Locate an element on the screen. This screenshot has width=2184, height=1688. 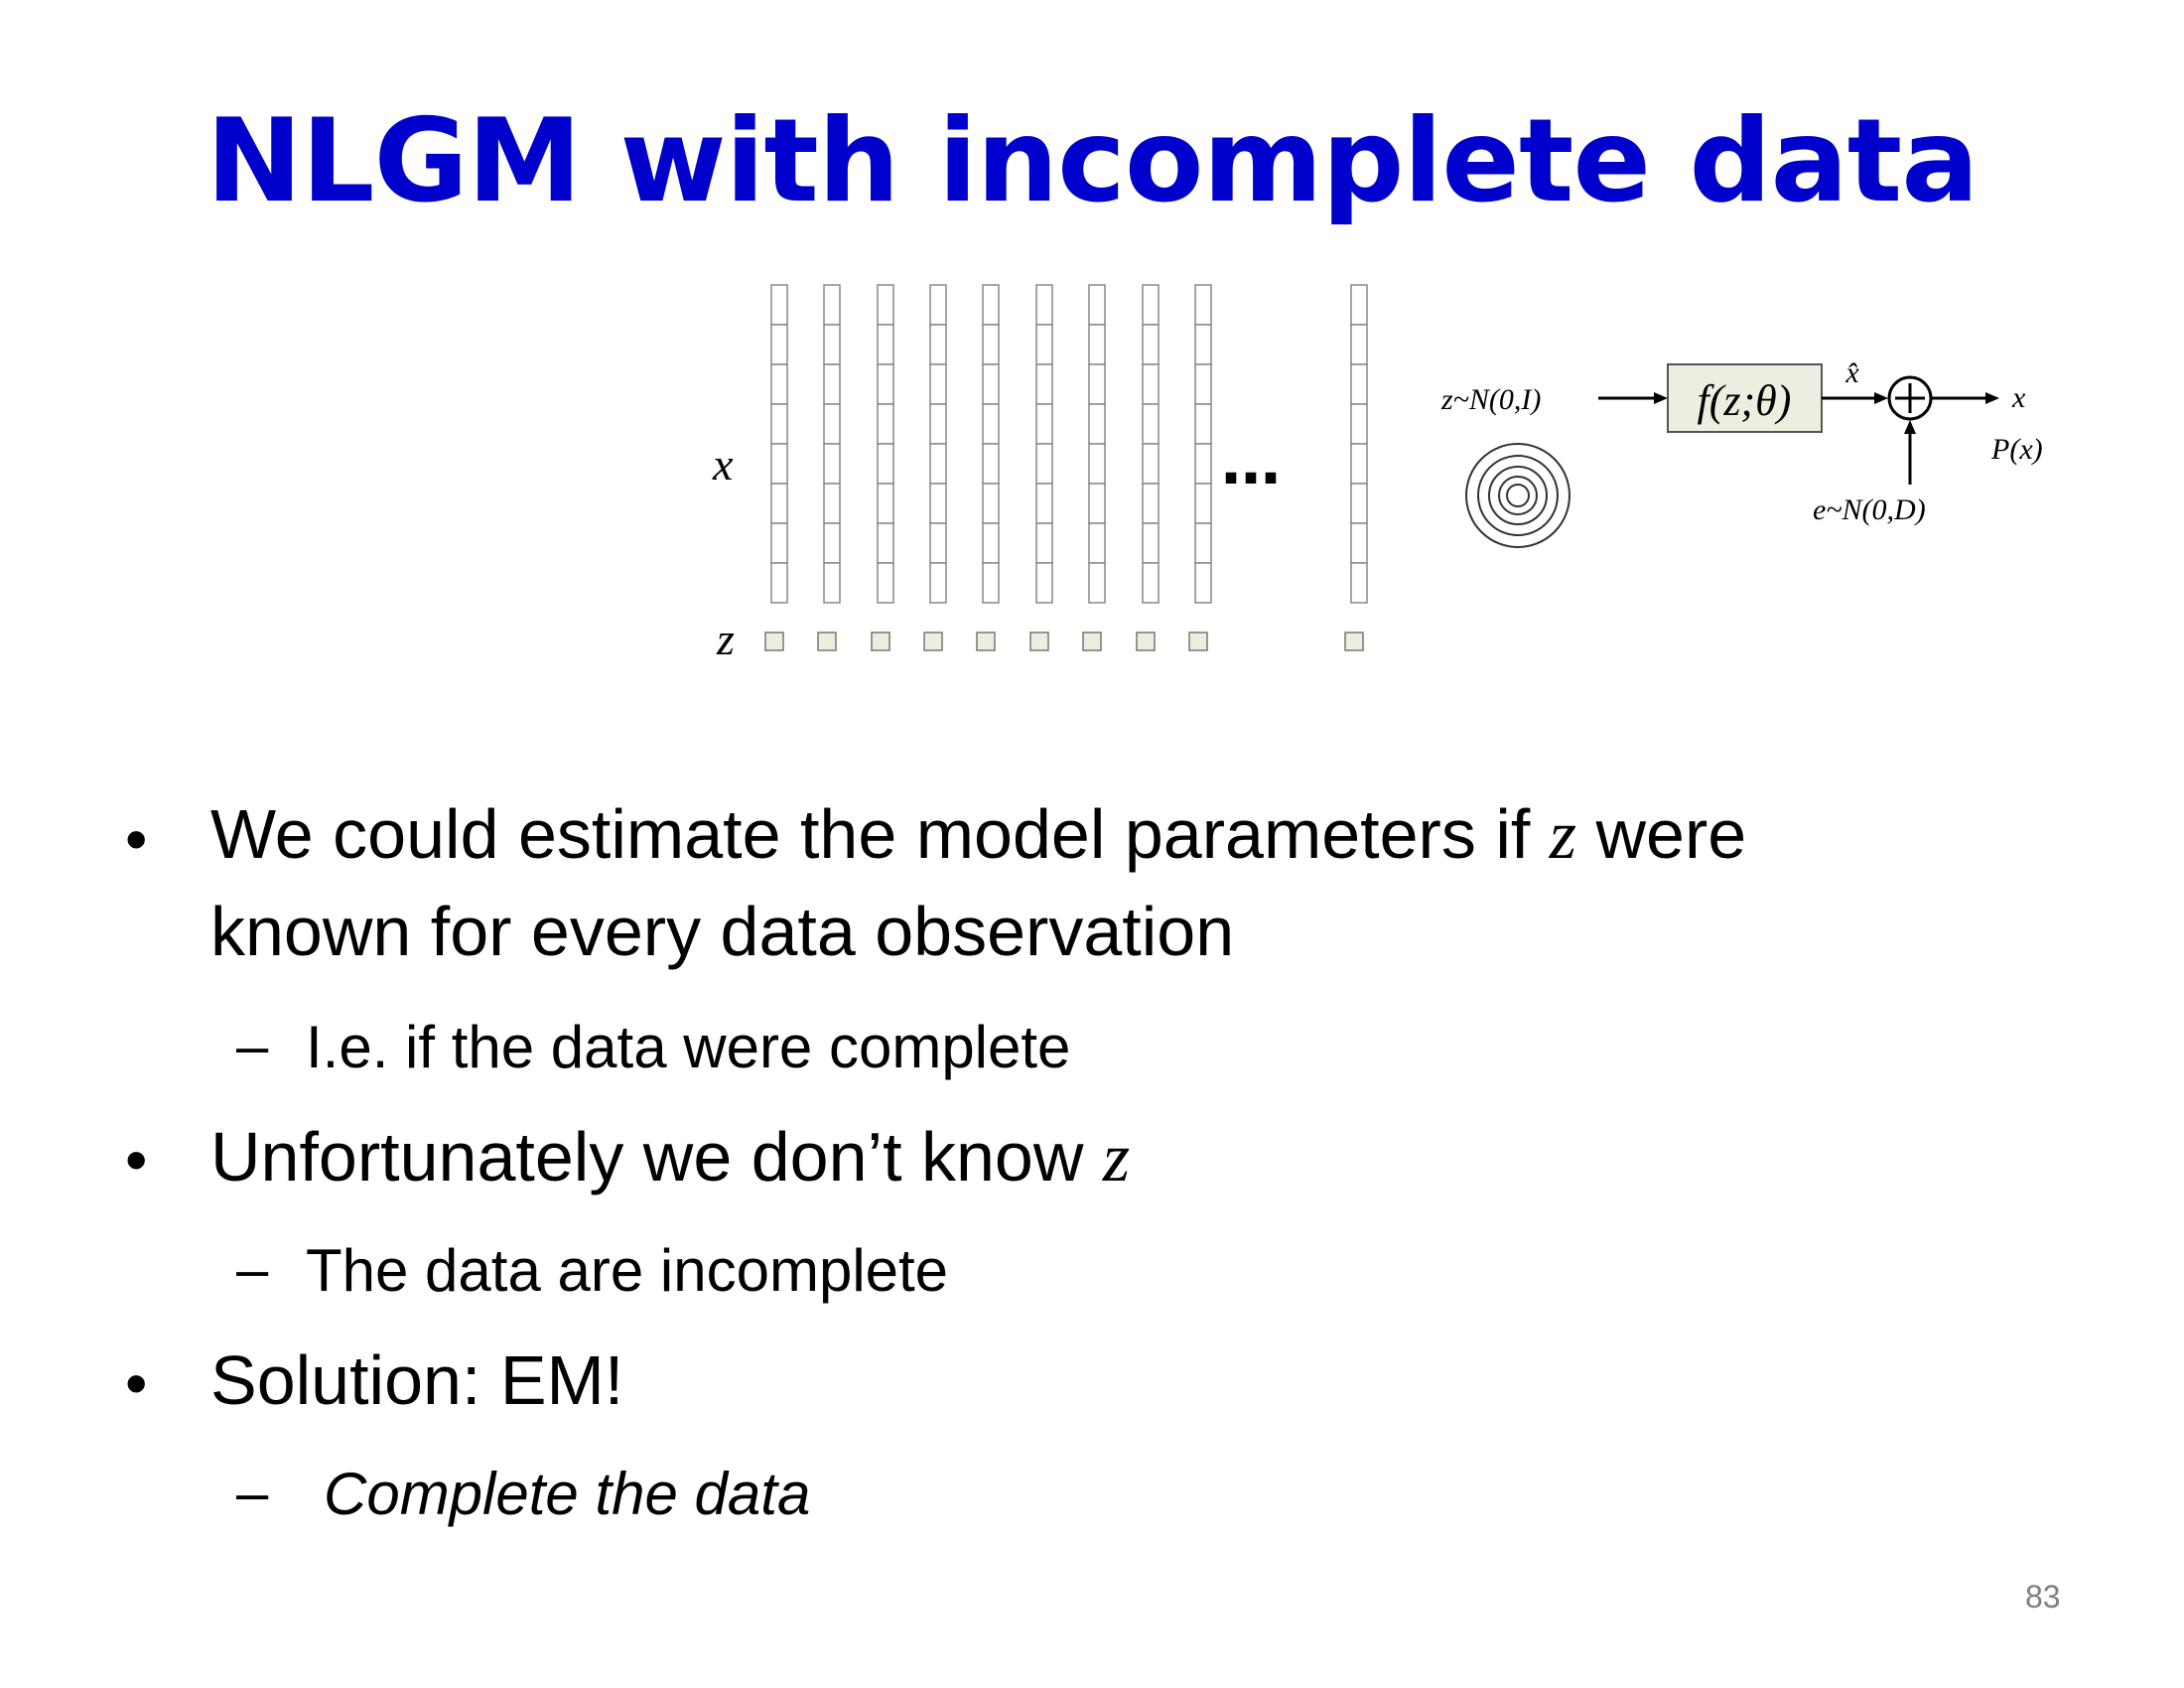
bullet-1-text-after: were is located at coordinates (1661, 834).